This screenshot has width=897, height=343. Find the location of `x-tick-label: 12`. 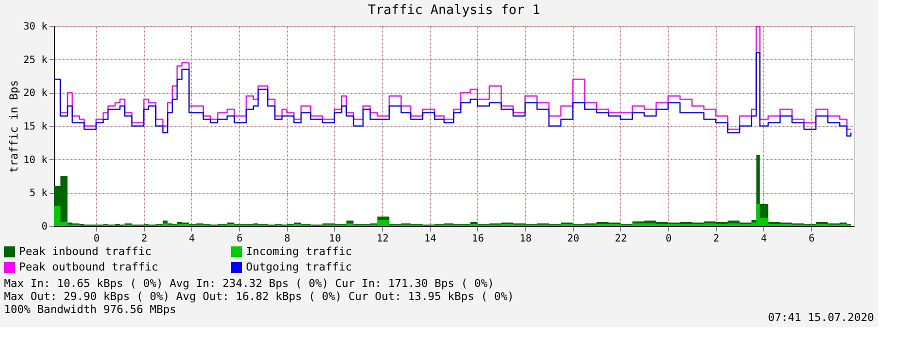

x-tick-label: 12 is located at coordinates (382, 239).